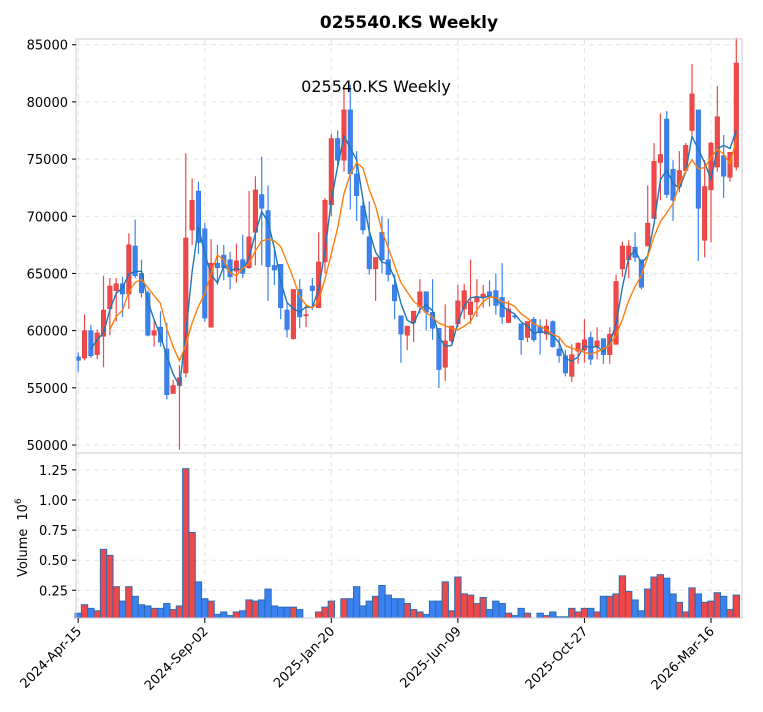  What do you see at coordinates (53, 501) in the screenshot?
I see `volume-tick-label: 1.00` at bounding box center [53, 501].